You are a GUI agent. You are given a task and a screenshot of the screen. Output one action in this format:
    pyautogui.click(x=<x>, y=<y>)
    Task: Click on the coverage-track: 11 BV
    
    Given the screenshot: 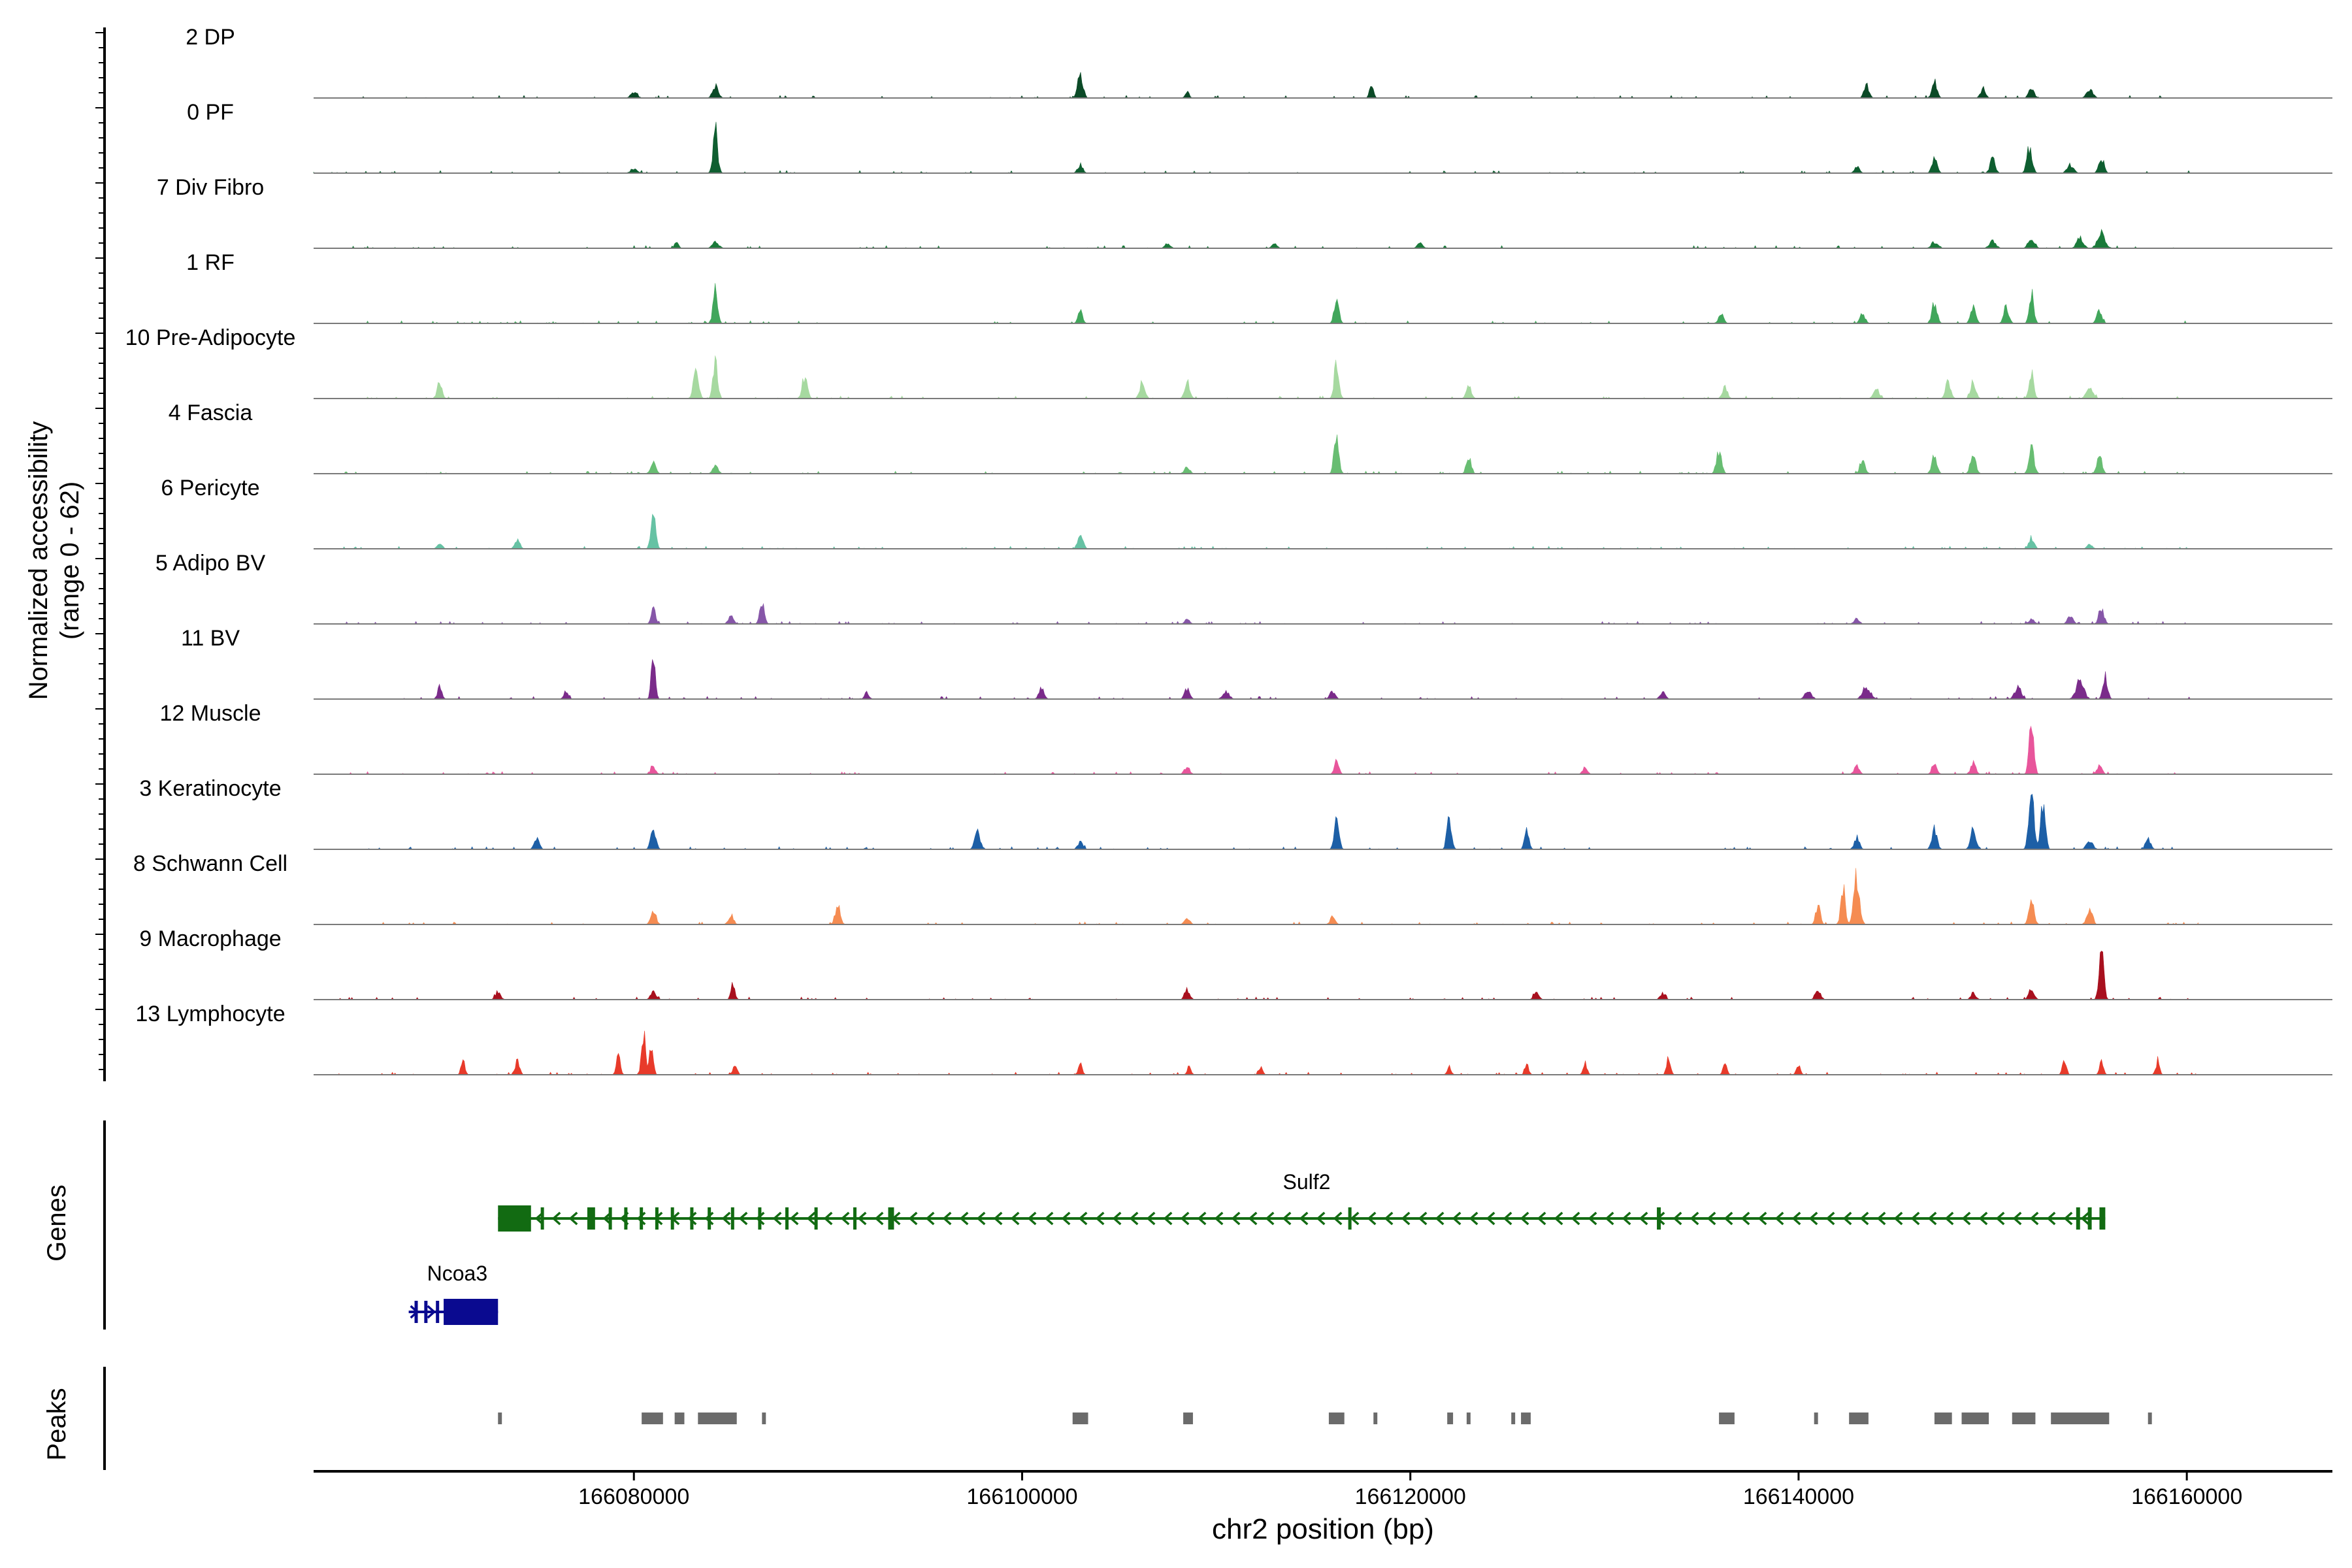 What is the action you would take?
    pyautogui.click(x=1256, y=663)
    